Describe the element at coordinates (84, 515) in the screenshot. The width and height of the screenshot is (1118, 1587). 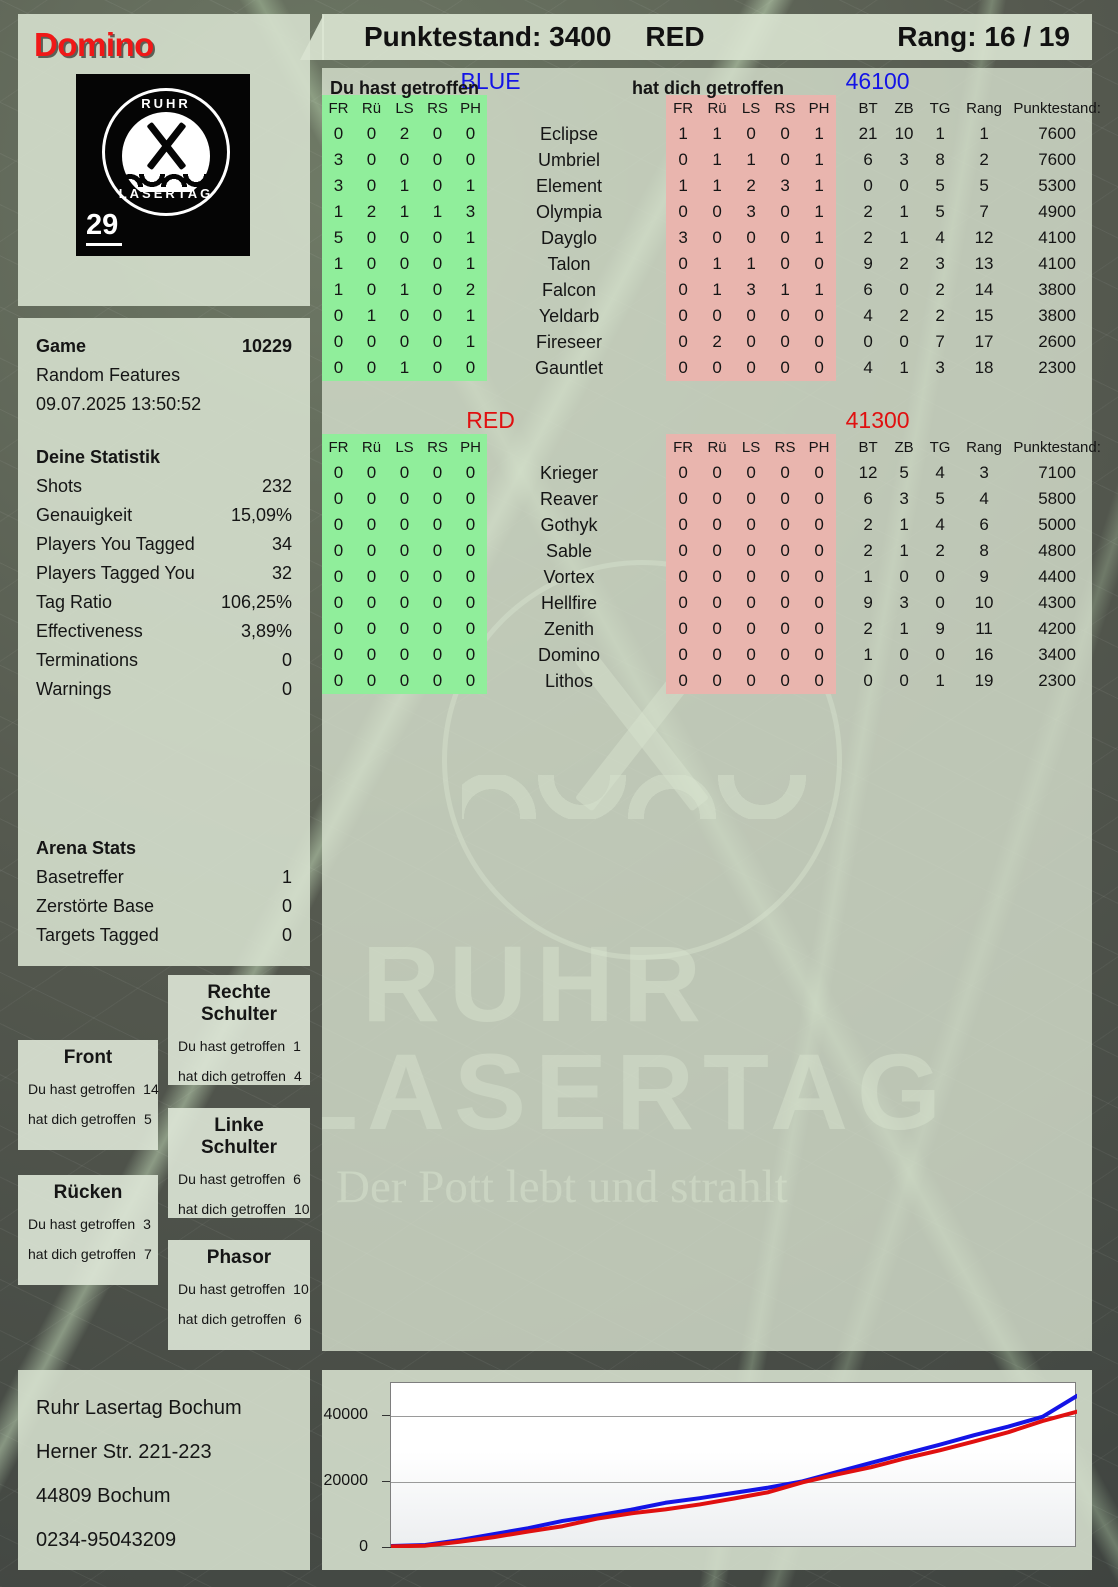
I see `stat-label: Genauigkeit` at that location.